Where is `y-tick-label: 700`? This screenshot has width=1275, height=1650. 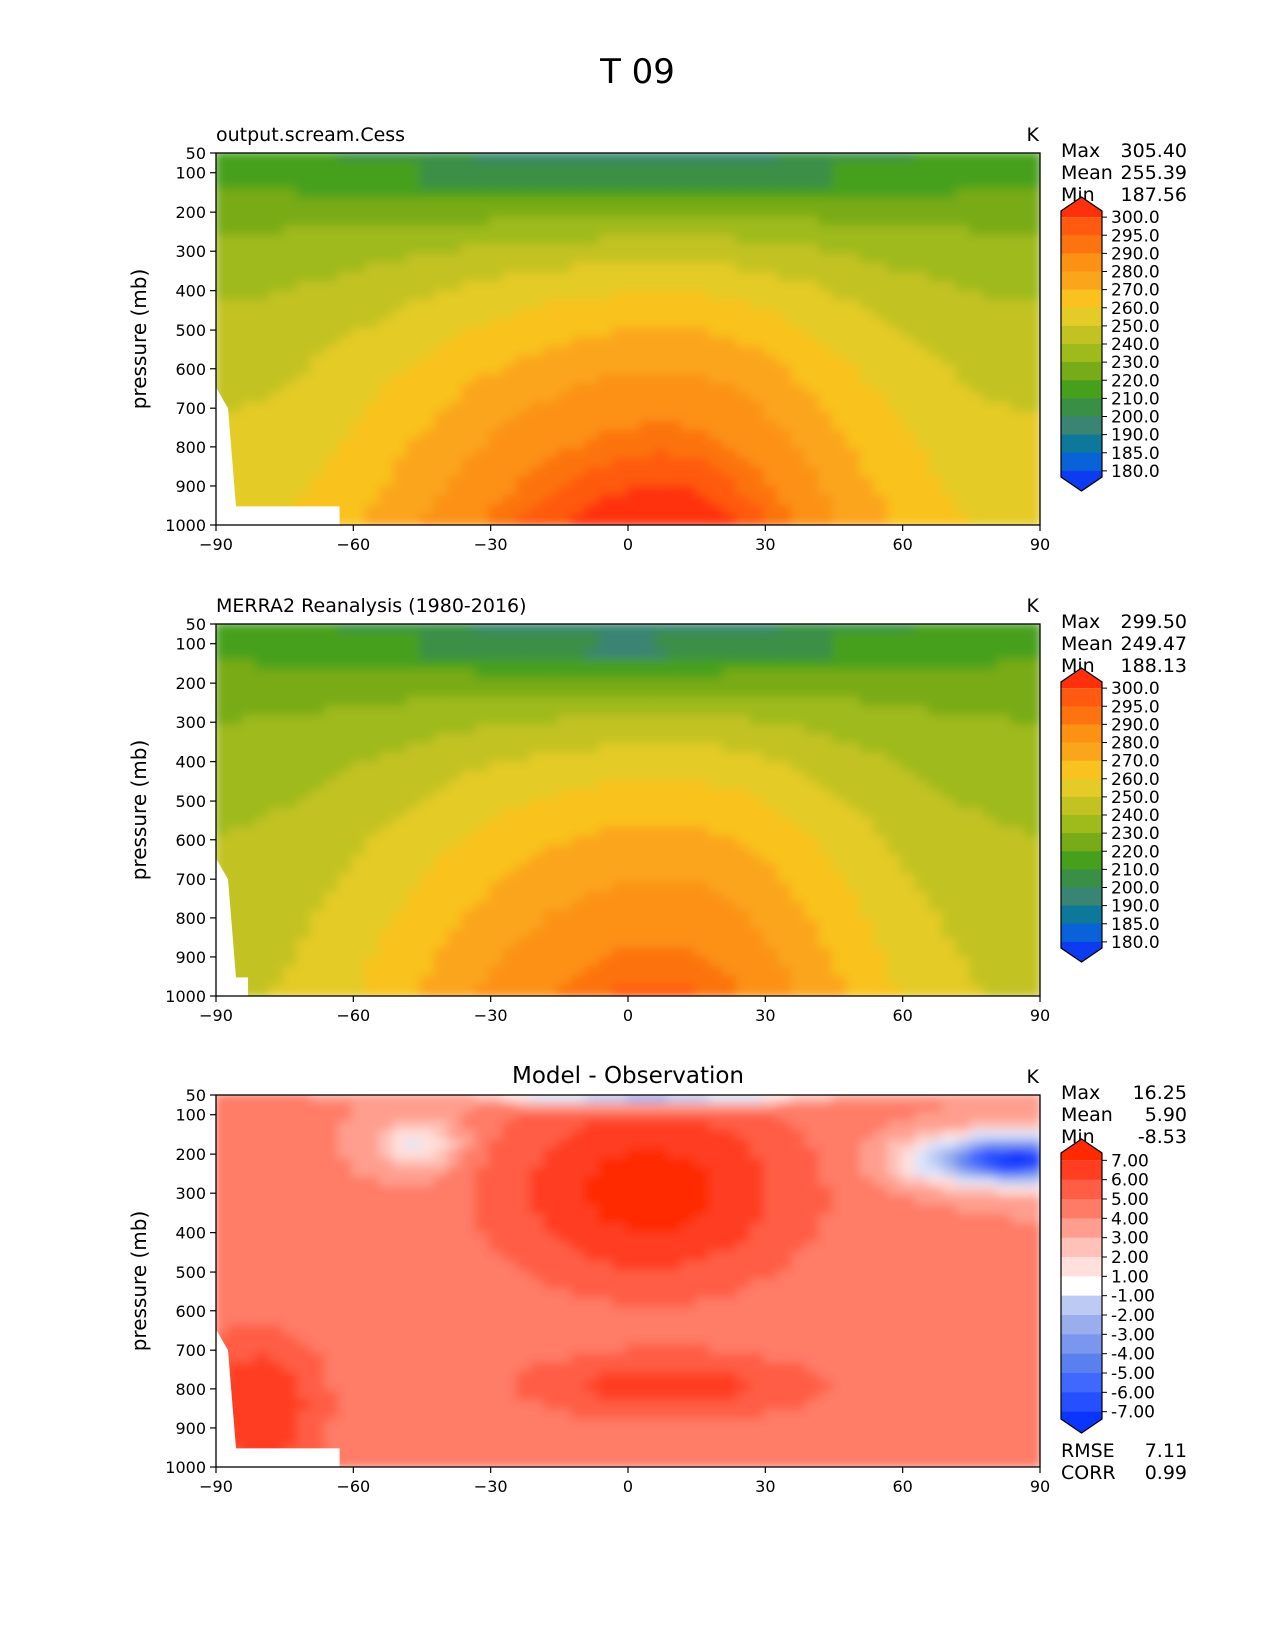
y-tick-label: 700 is located at coordinates (190, 408).